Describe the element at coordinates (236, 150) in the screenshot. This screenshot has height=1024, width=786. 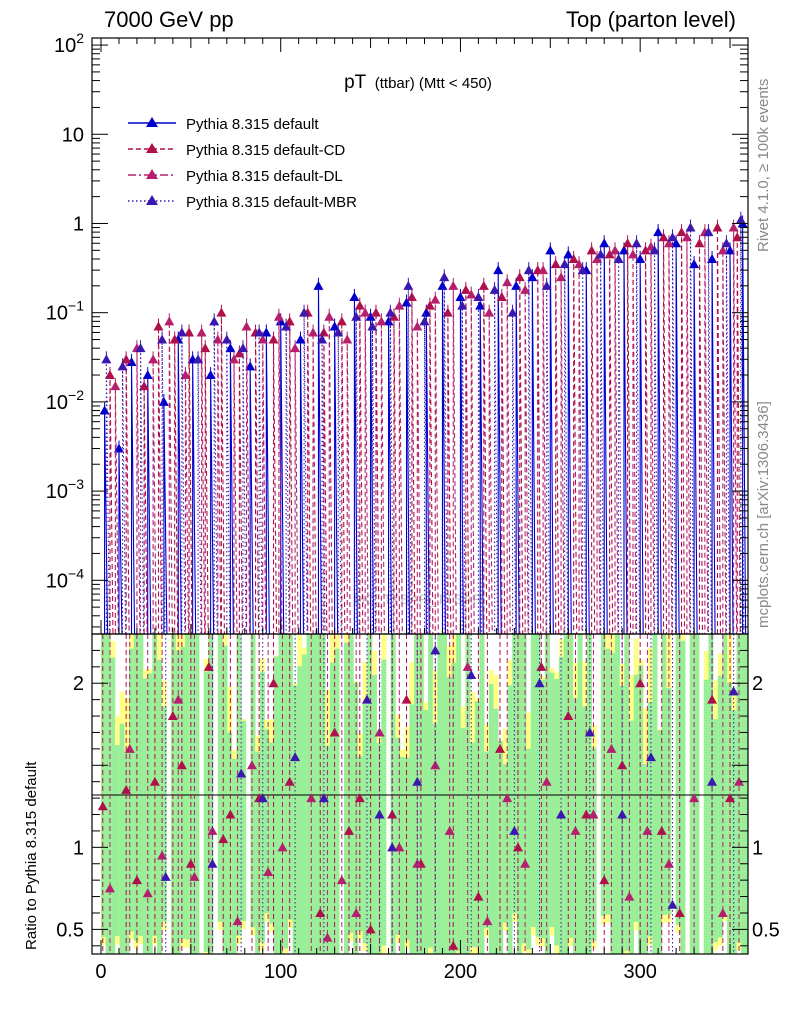
I see `legend-entry-cd: Pythia 8.315 default-CD` at that location.